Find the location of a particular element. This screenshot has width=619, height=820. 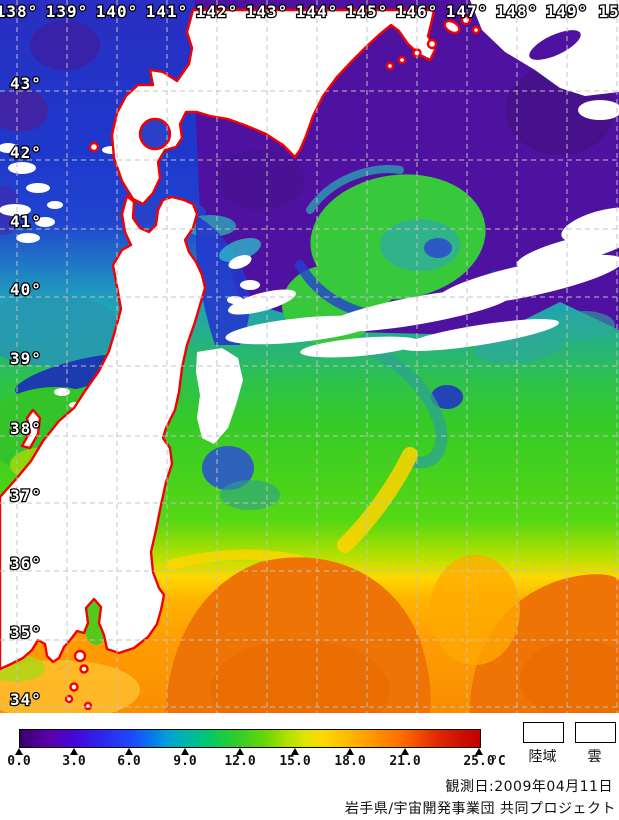

lon-label: 148° is located at coordinates (517, 11).